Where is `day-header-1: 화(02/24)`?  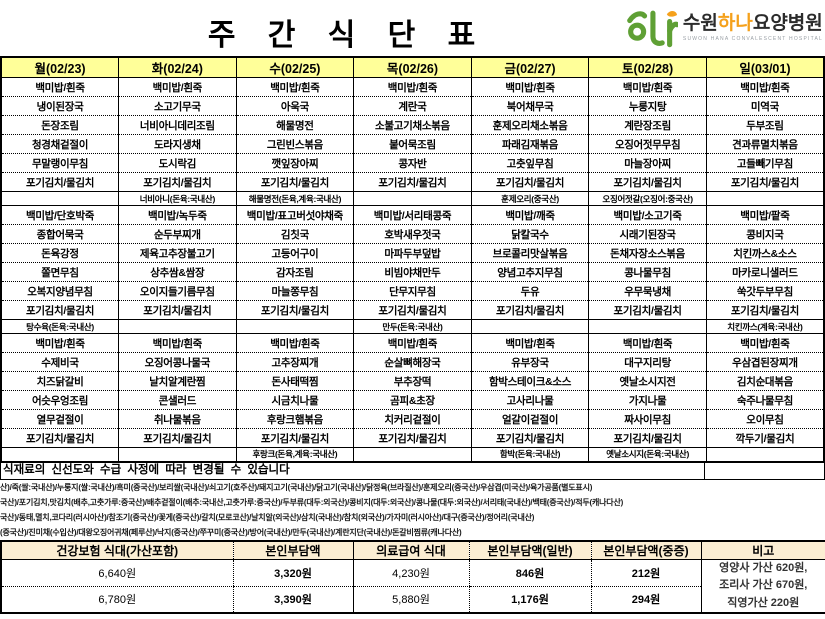
day-header-1: 화(02/24) is located at coordinates (177, 67).